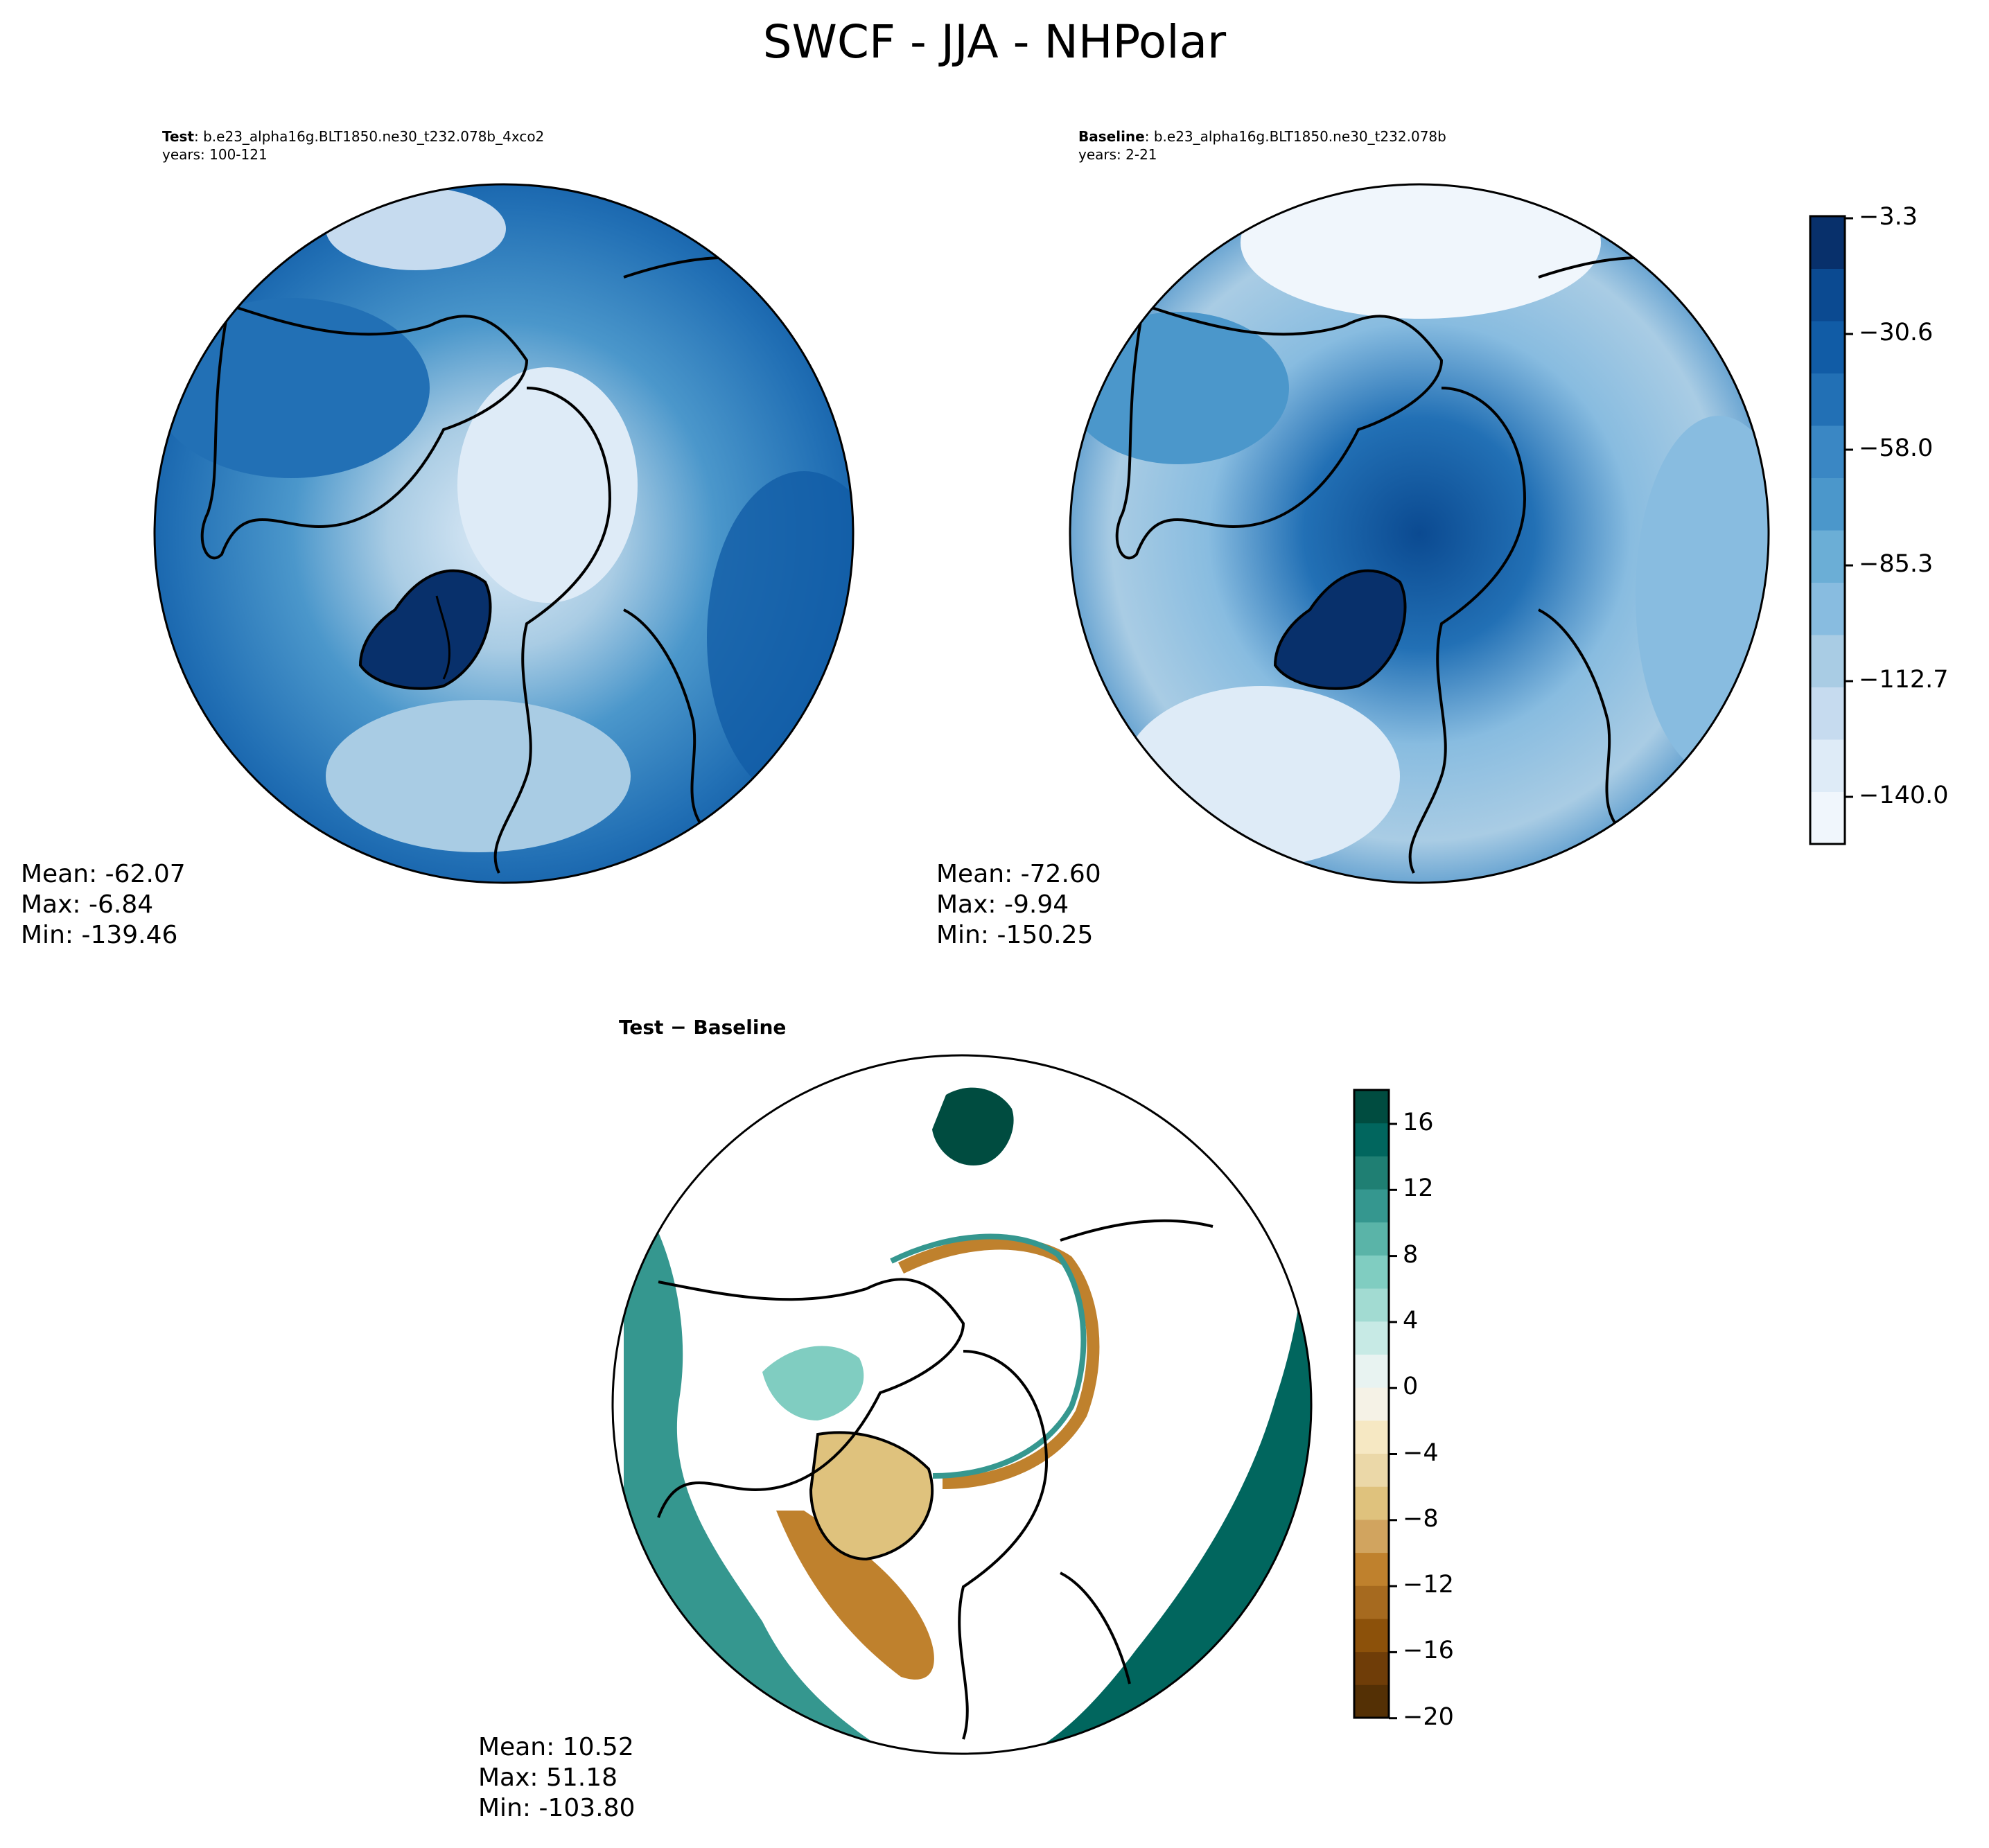 The width and height of the screenshot is (1989, 1848). I want to click on diff-panel-header: Test − Baseline, so click(703, 1027).